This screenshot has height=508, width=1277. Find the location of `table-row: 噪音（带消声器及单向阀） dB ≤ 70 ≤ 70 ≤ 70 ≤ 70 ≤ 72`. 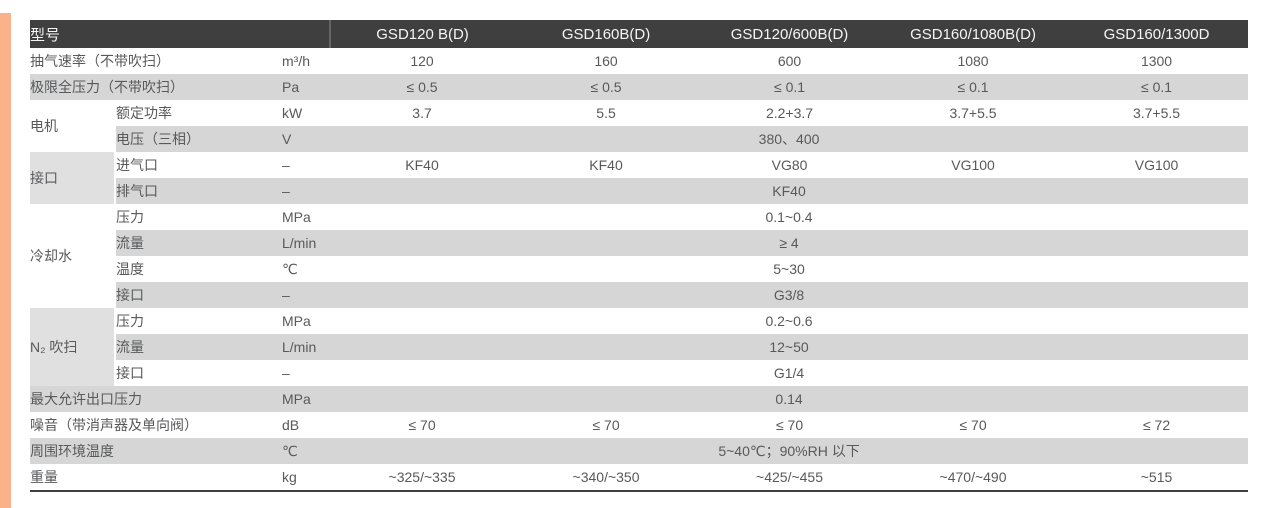

table-row: 噪音（带消声器及单向阀） dB ≤ 70 ≤ 70 ≤ 70 ≤ 70 ≤ 72 is located at coordinates (639, 425).